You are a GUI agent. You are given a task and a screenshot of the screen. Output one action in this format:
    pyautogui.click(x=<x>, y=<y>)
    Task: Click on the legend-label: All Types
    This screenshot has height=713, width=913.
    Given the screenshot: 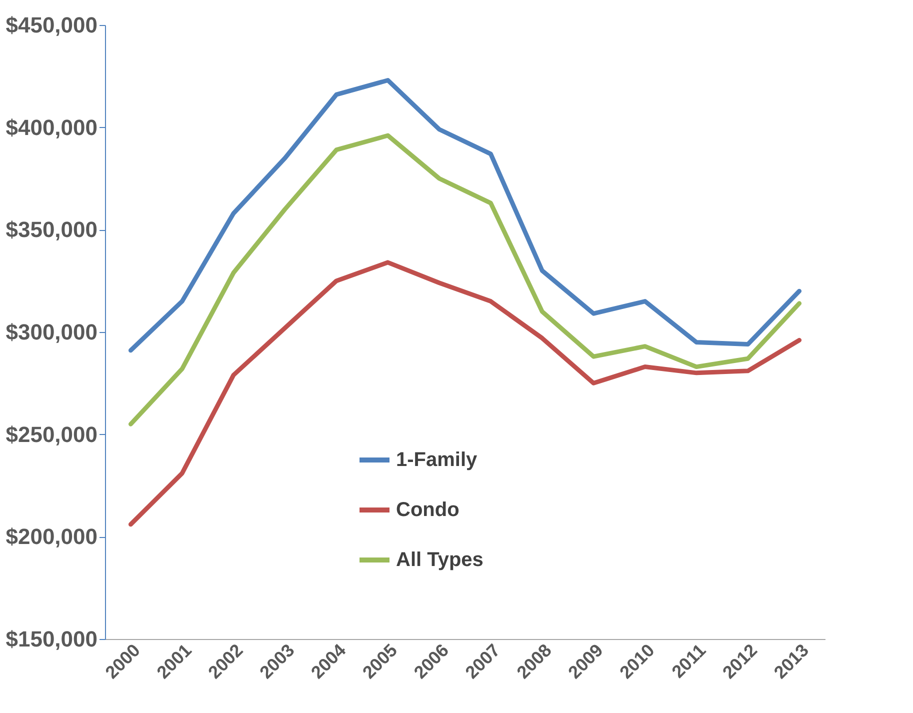 What is the action you would take?
    pyautogui.click(x=440, y=560)
    